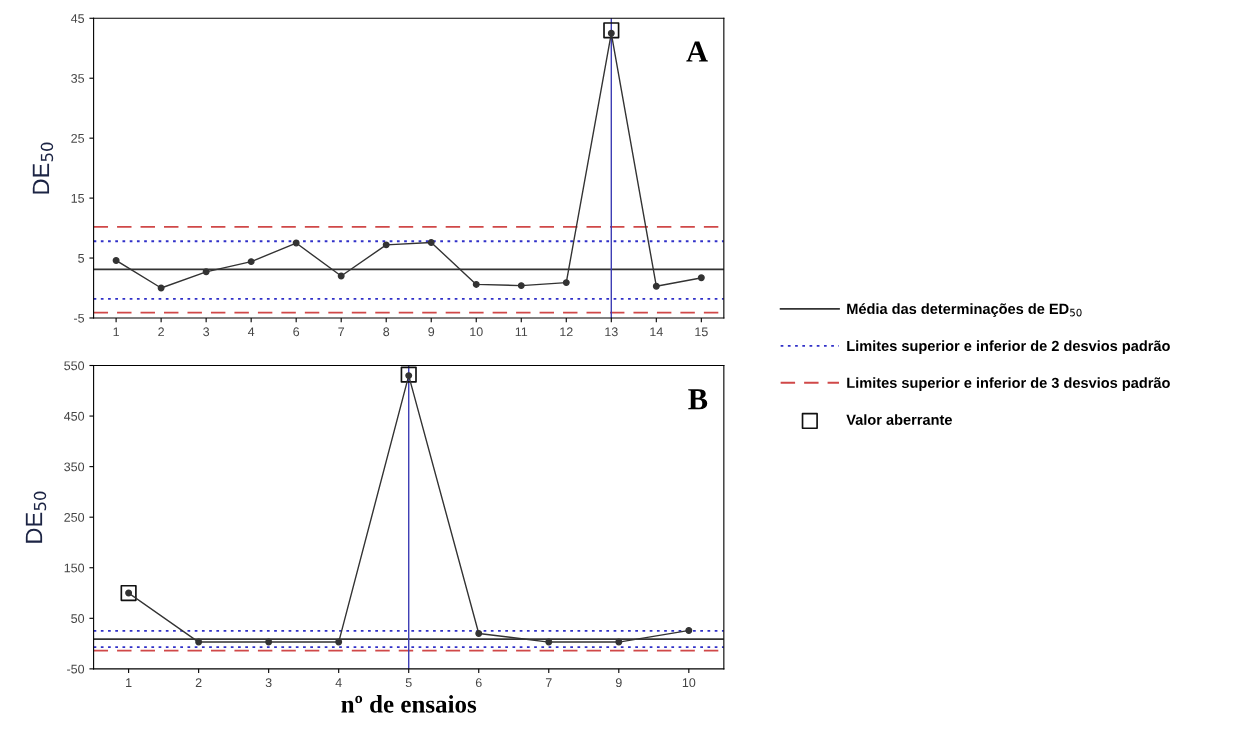  What do you see at coordinates (74, 517) in the screenshot?
I see `y-tick-label: 250` at bounding box center [74, 517].